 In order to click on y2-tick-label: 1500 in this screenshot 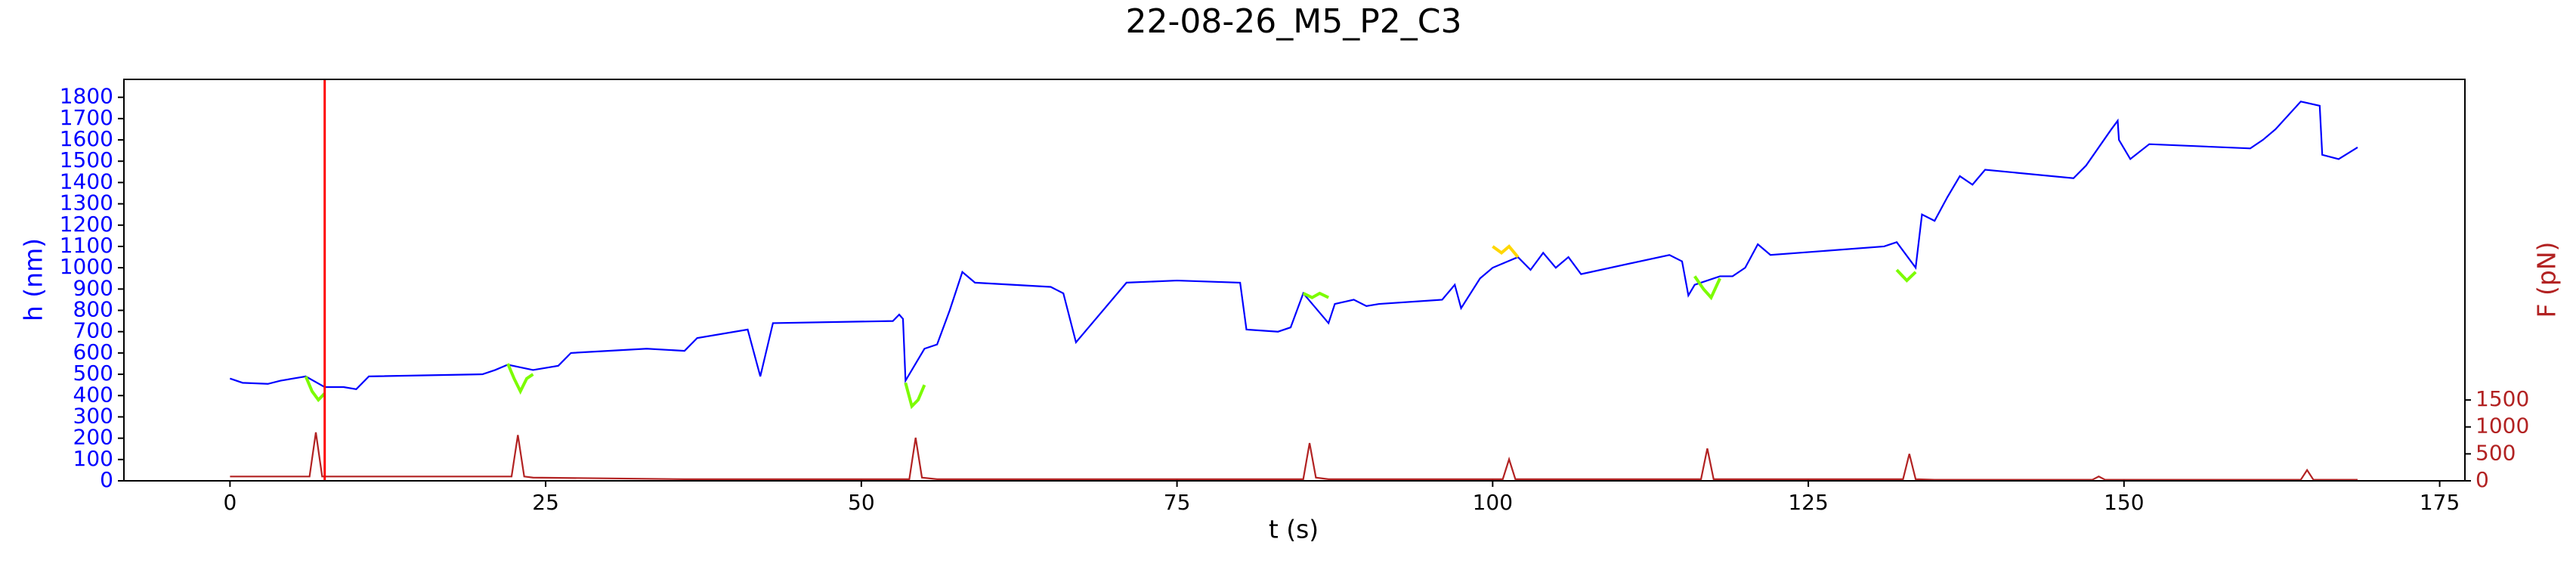, I will do `click(2502, 398)`.